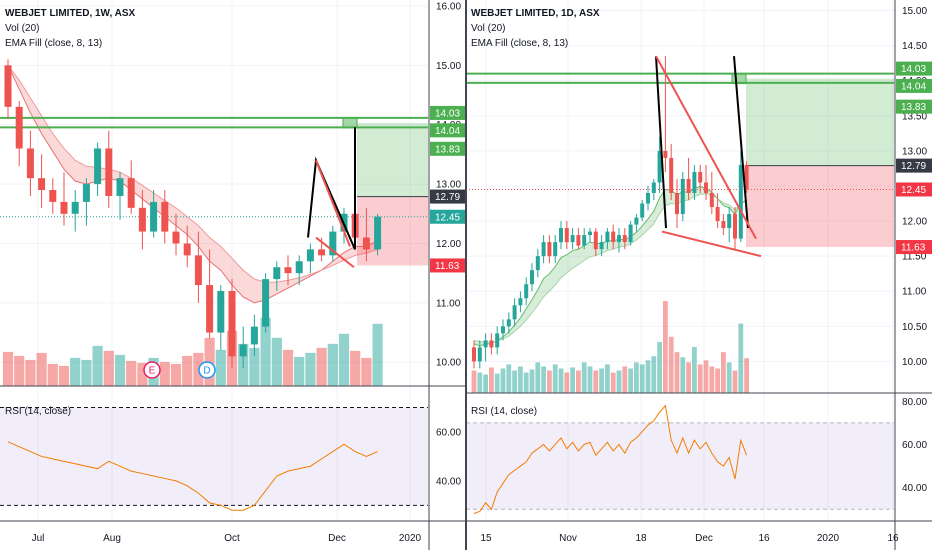 The width and height of the screenshot is (932, 550). I want to click on event-marker-letter: E, so click(152, 371).